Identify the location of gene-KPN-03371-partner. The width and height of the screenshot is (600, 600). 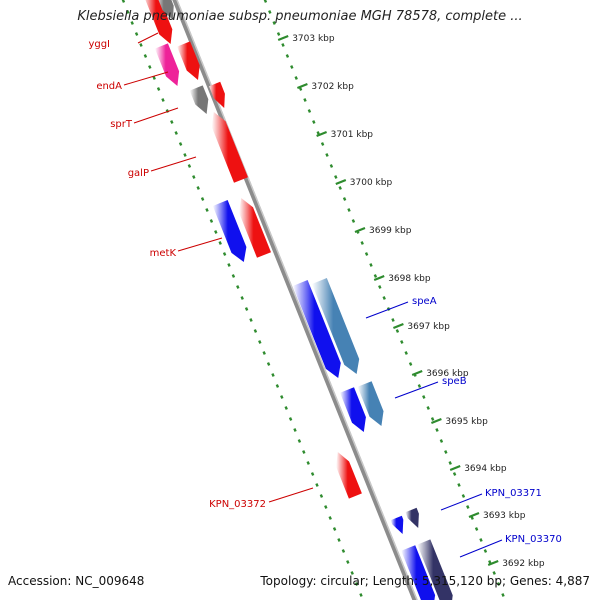
(412, 517).